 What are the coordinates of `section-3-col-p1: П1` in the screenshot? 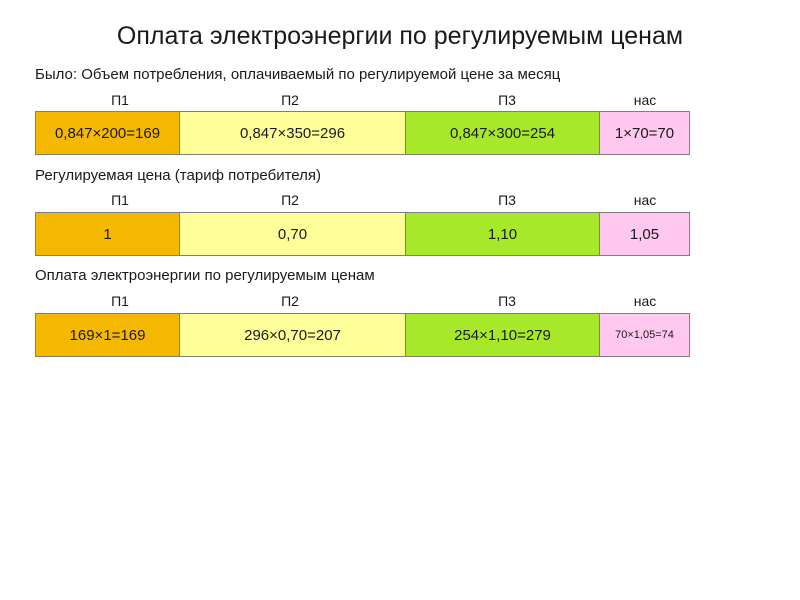 It's located at (120, 301).